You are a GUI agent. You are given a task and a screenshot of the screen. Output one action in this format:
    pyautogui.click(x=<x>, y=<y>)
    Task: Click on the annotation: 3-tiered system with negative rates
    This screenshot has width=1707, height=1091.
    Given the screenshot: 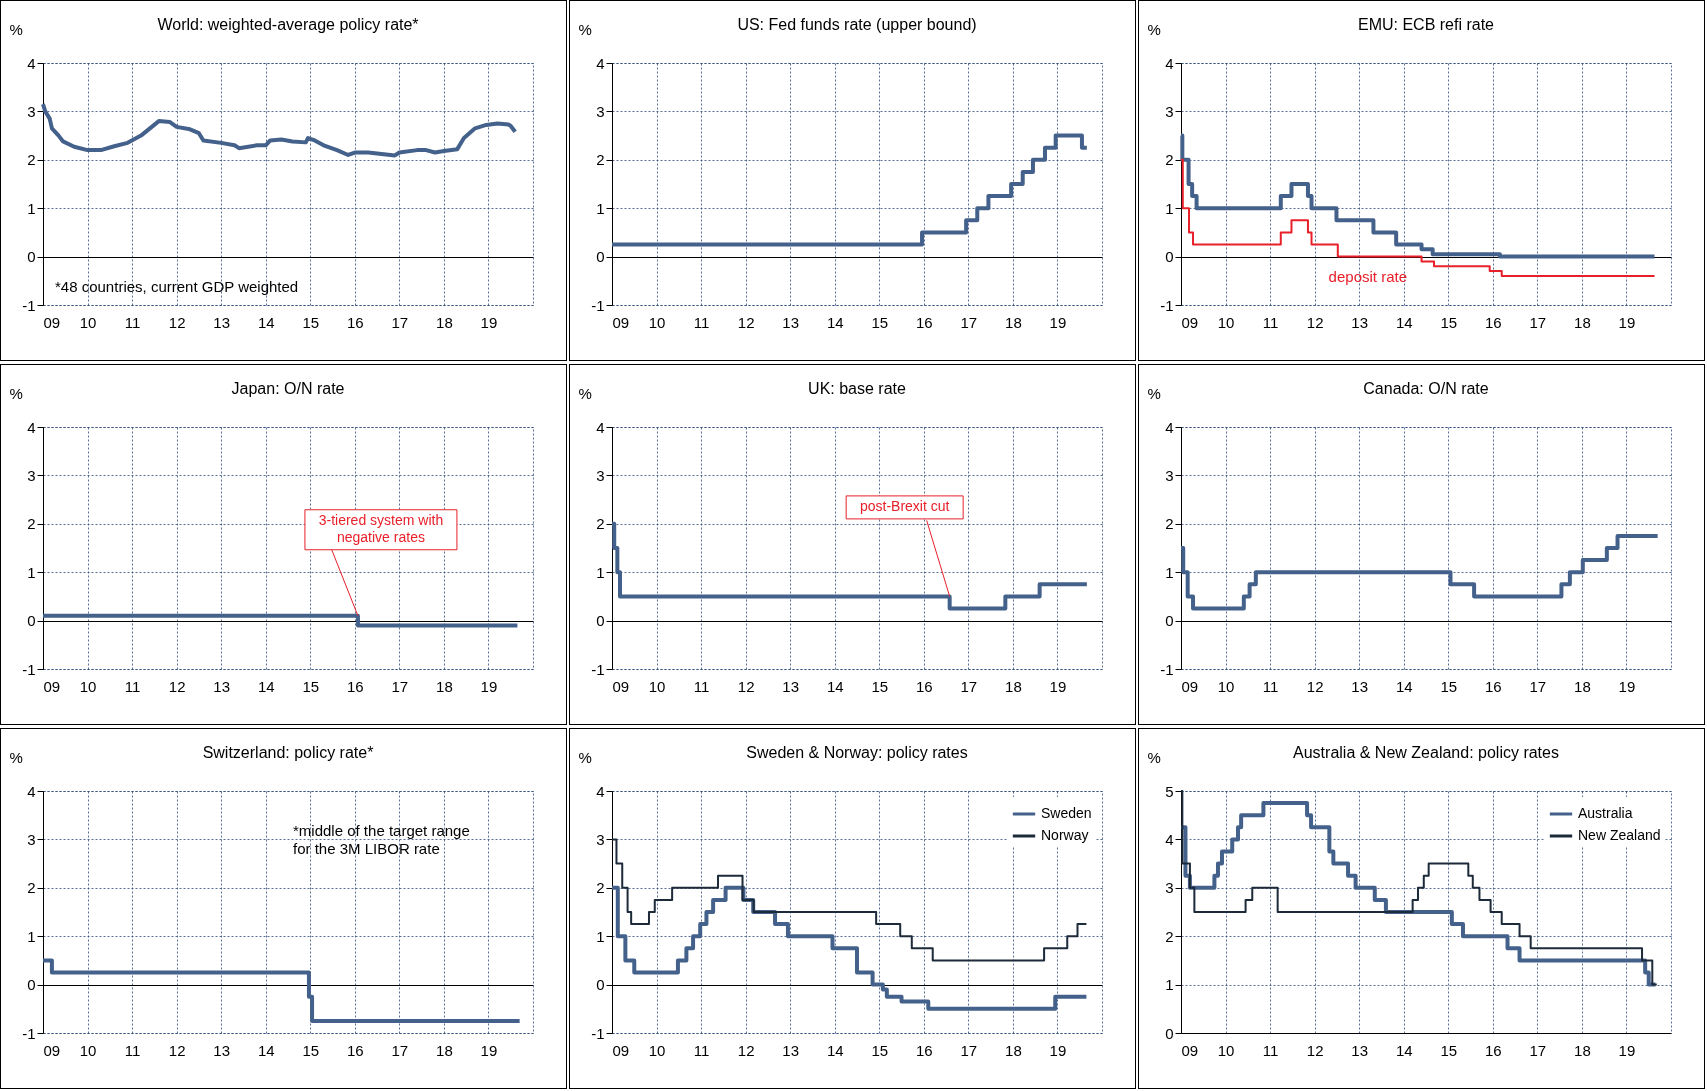 What is the action you would take?
    pyautogui.click(x=381, y=529)
    